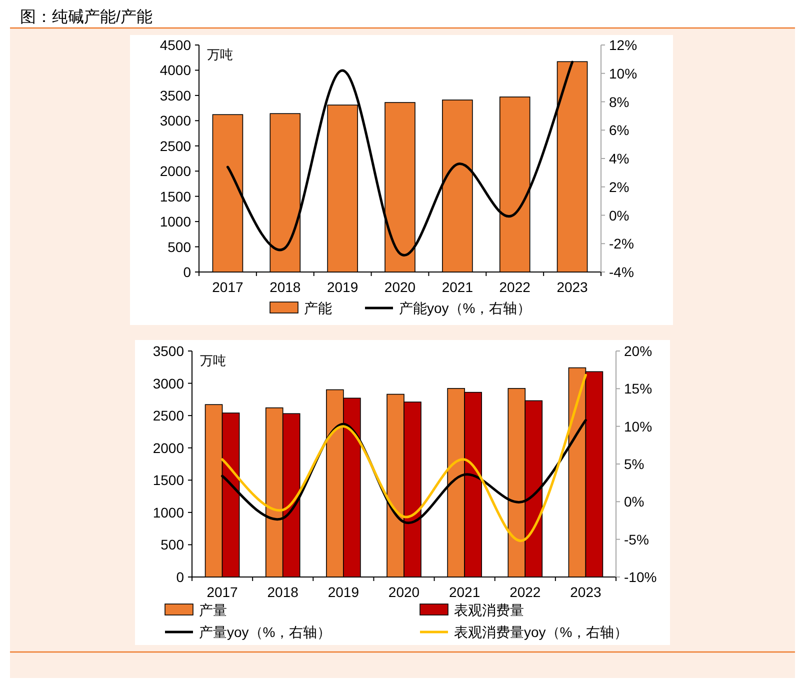  I want to click on y2-tick-label: 6%, so click(619, 130).